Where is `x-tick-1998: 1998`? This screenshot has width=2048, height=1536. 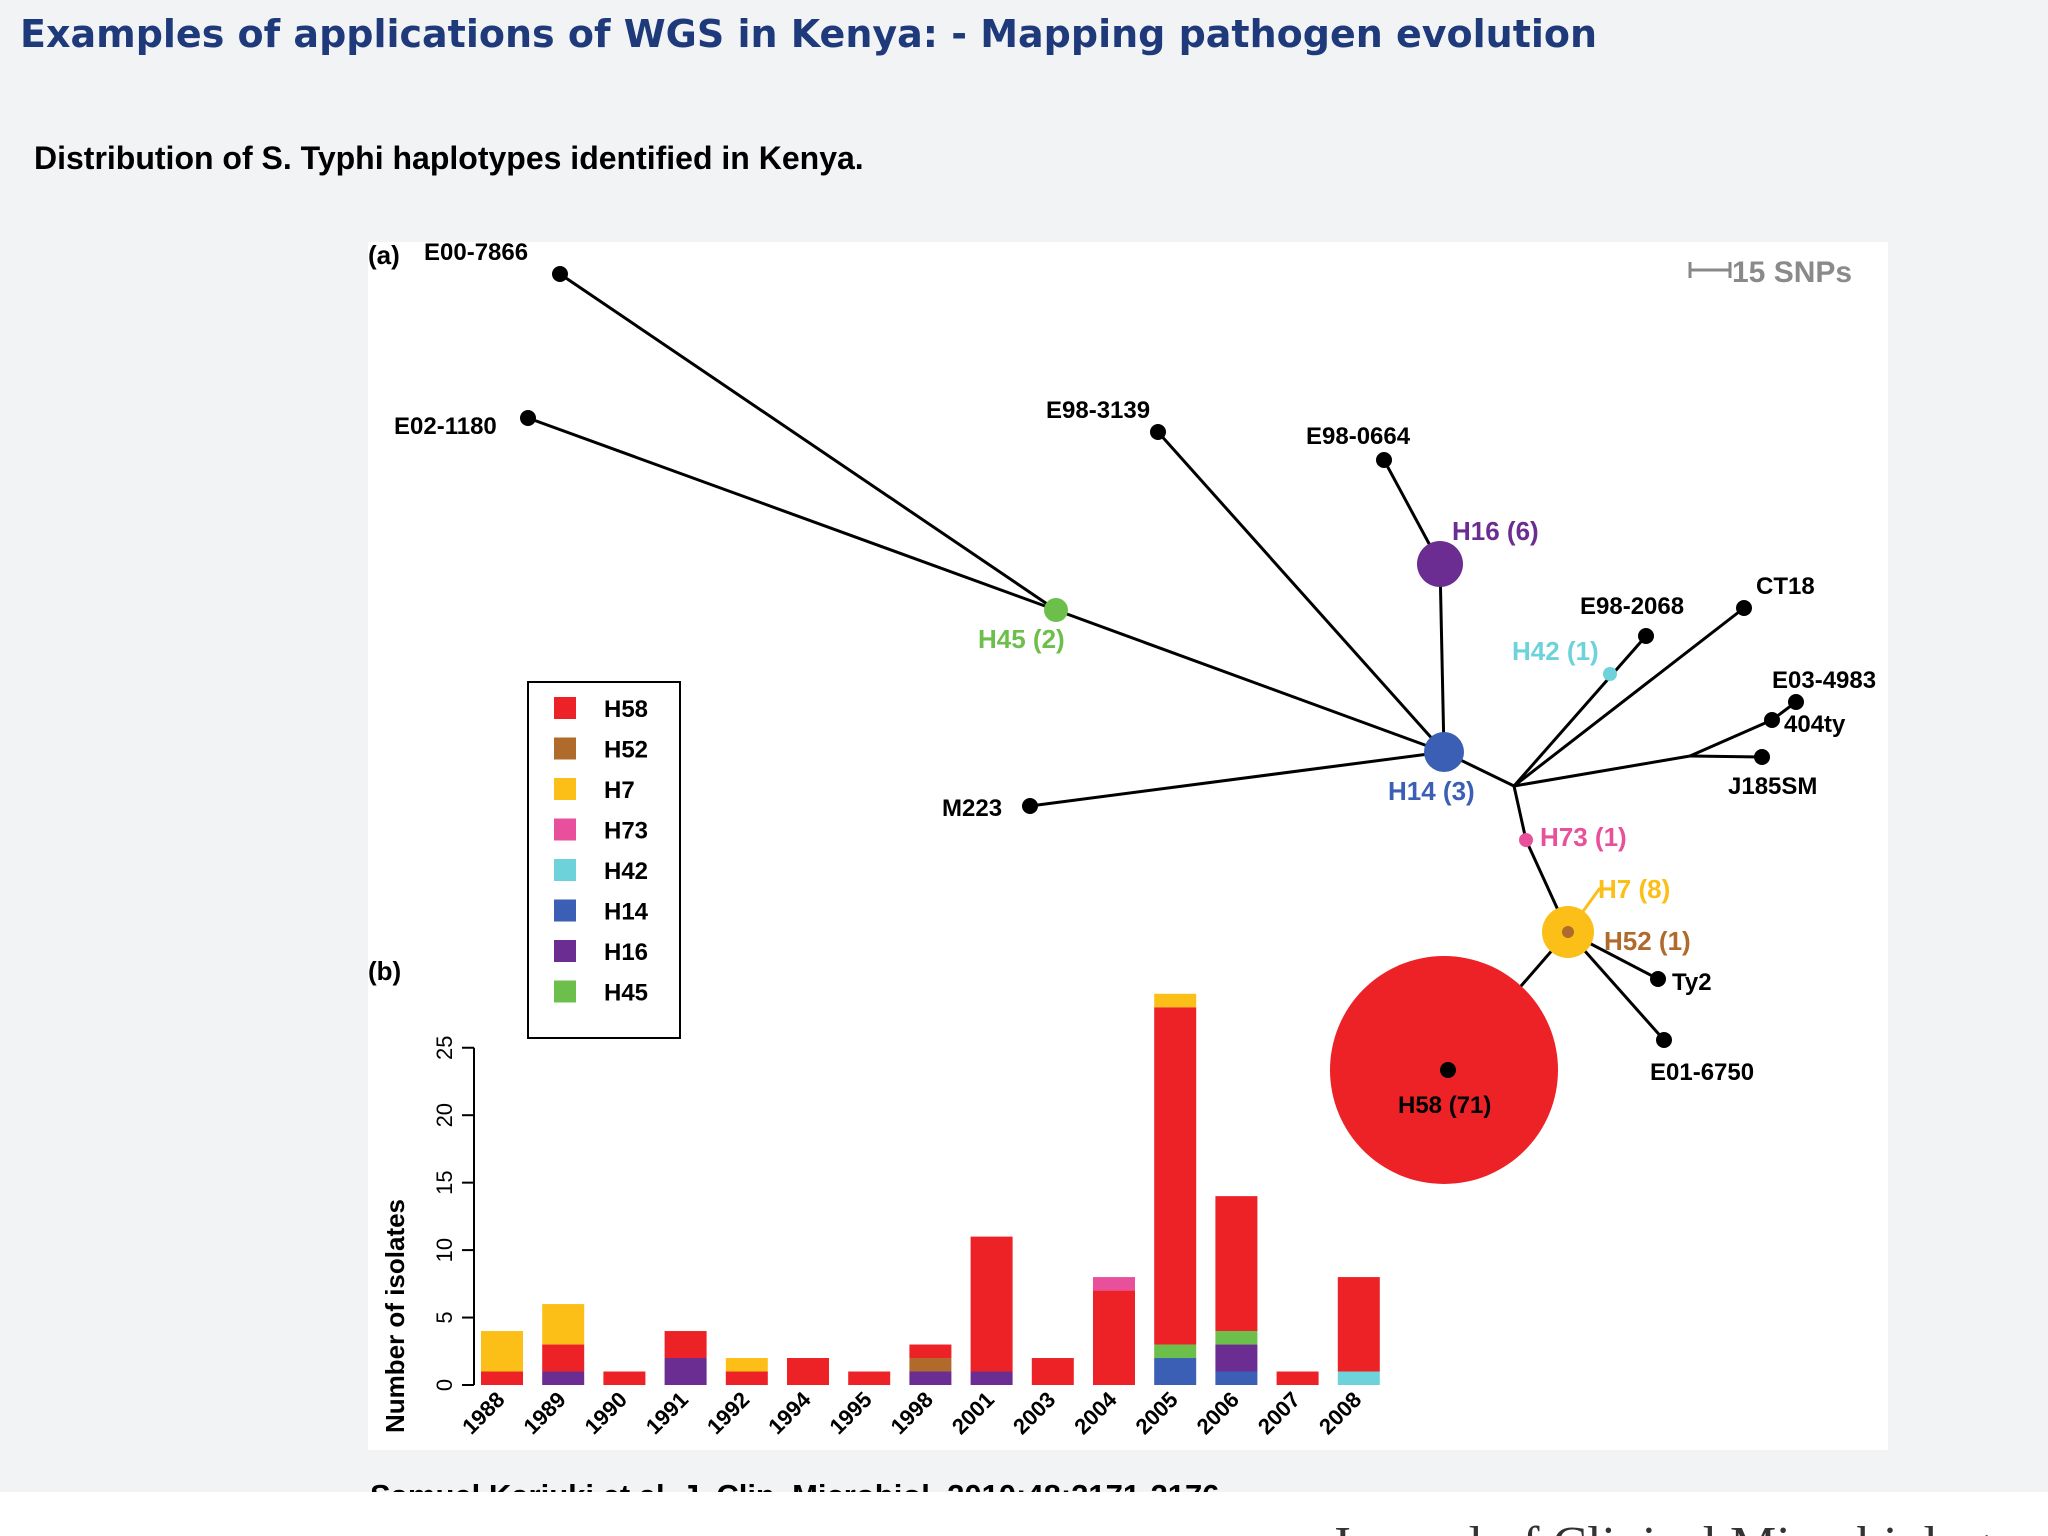
x-tick-1998: 1998 is located at coordinates (912, 1413).